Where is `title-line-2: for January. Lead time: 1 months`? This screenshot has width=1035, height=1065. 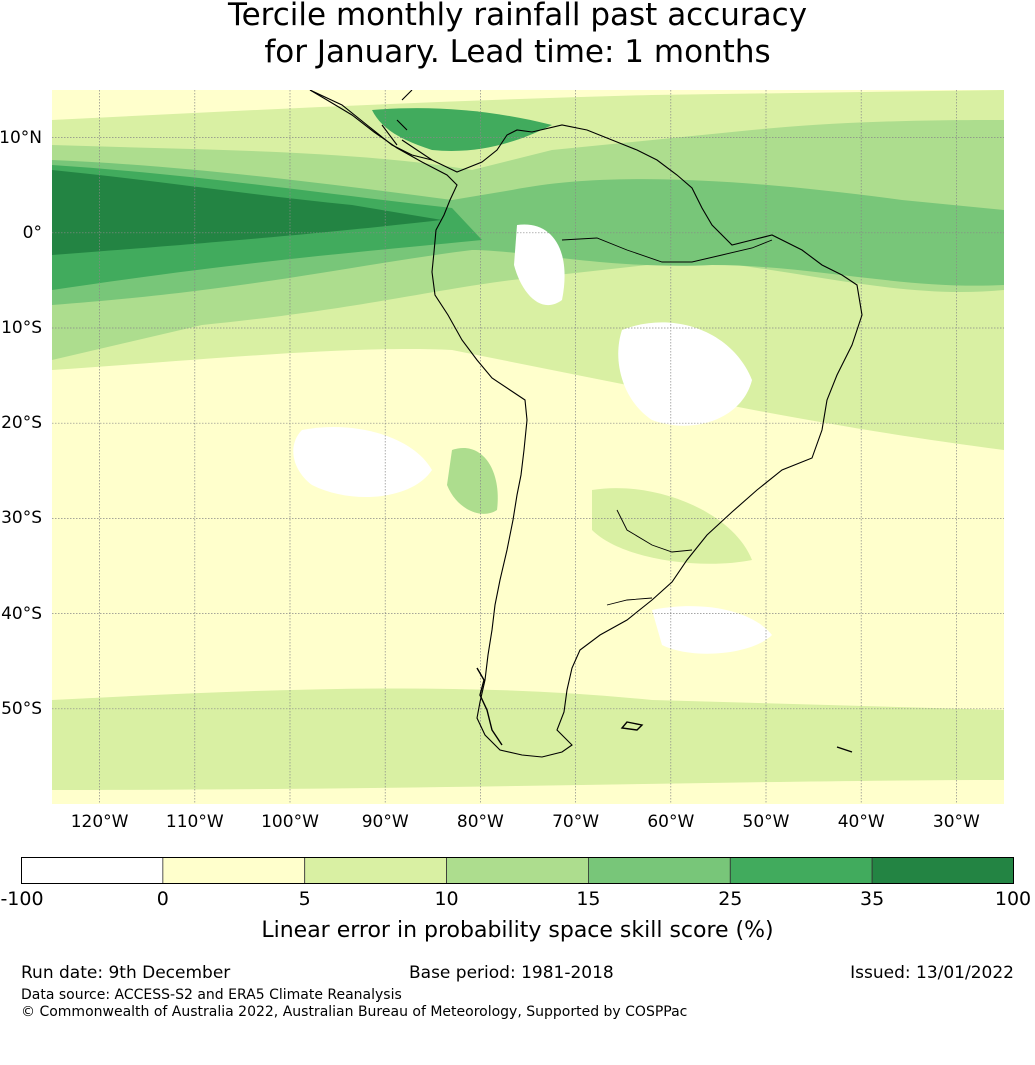 title-line-2: for January. Lead time: 1 months is located at coordinates (517, 52).